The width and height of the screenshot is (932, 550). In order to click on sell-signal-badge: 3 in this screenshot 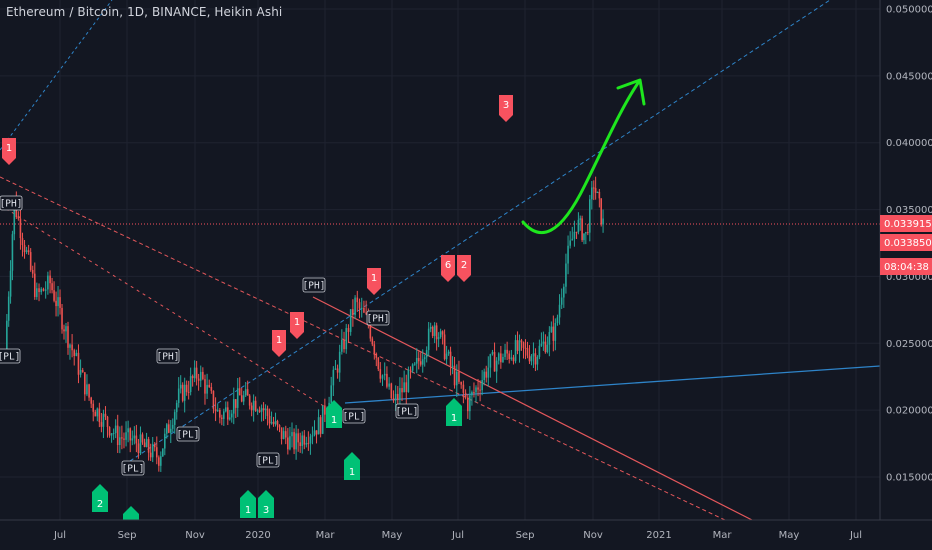, I will do `click(506, 108)`.